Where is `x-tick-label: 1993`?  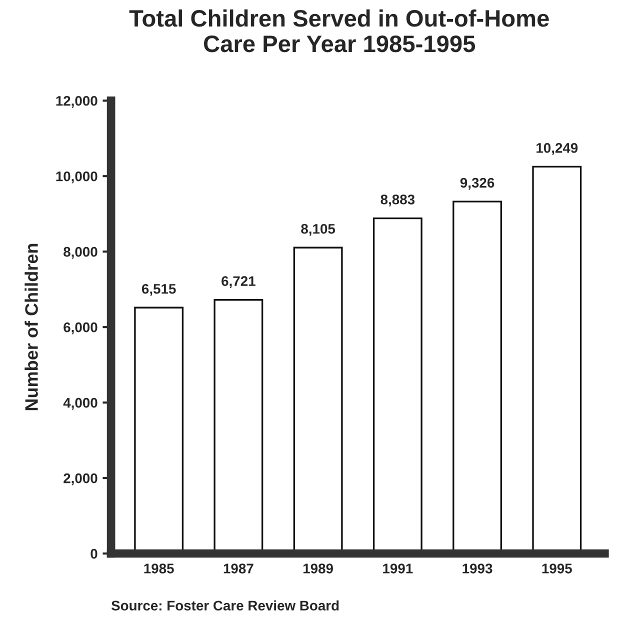 x-tick-label: 1993 is located at coordinates (477, 569).